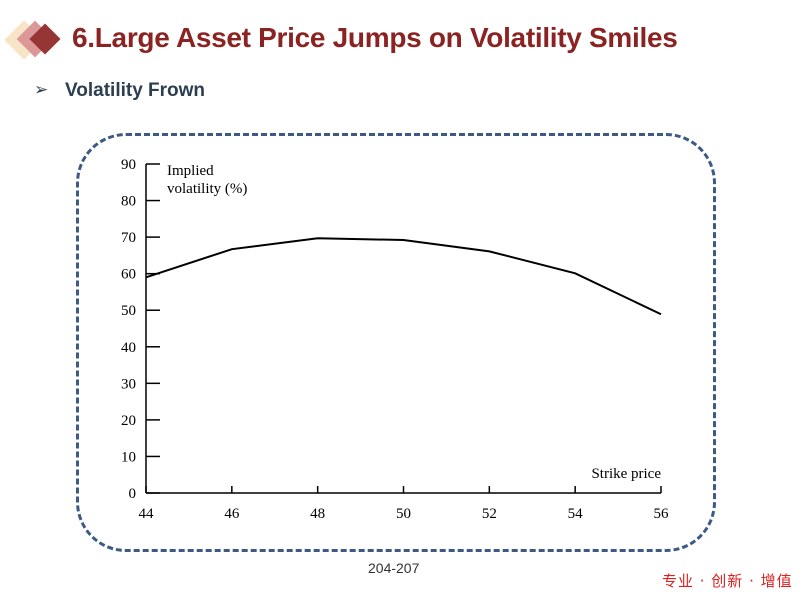 Image resolution: width=805 pixels, height=594 pixels. Describe the element at coordinates (403, 514) in the screenshot. I see `x-tick-label: 50` at that location.